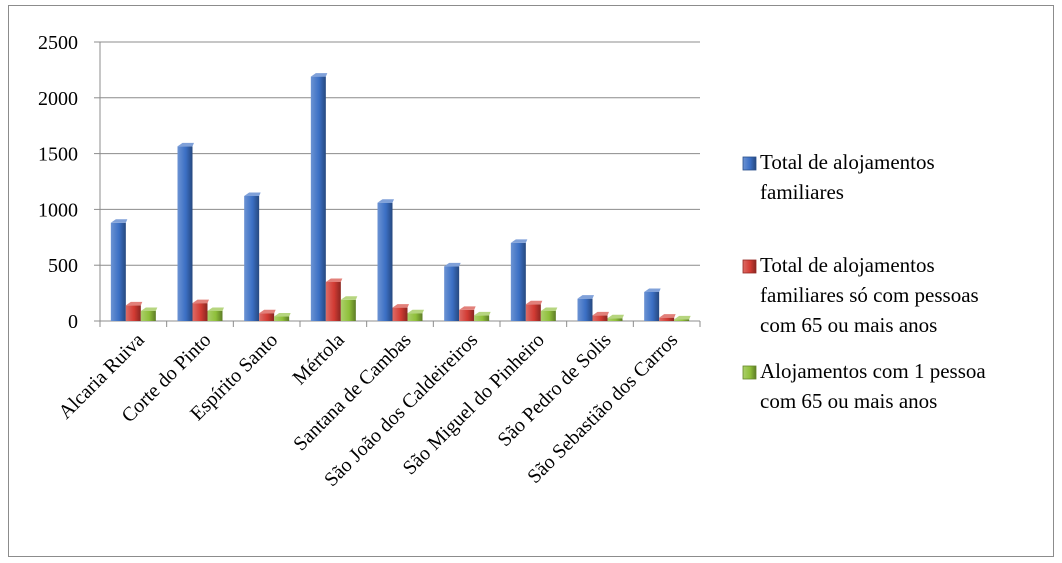 Image resolution: width=1062 pixels, height=563 pixels. What do you see at coordinates (319, 359) in the screenshot?
I see `x-tick-label: Mértola` at bounding box center [319, 359].